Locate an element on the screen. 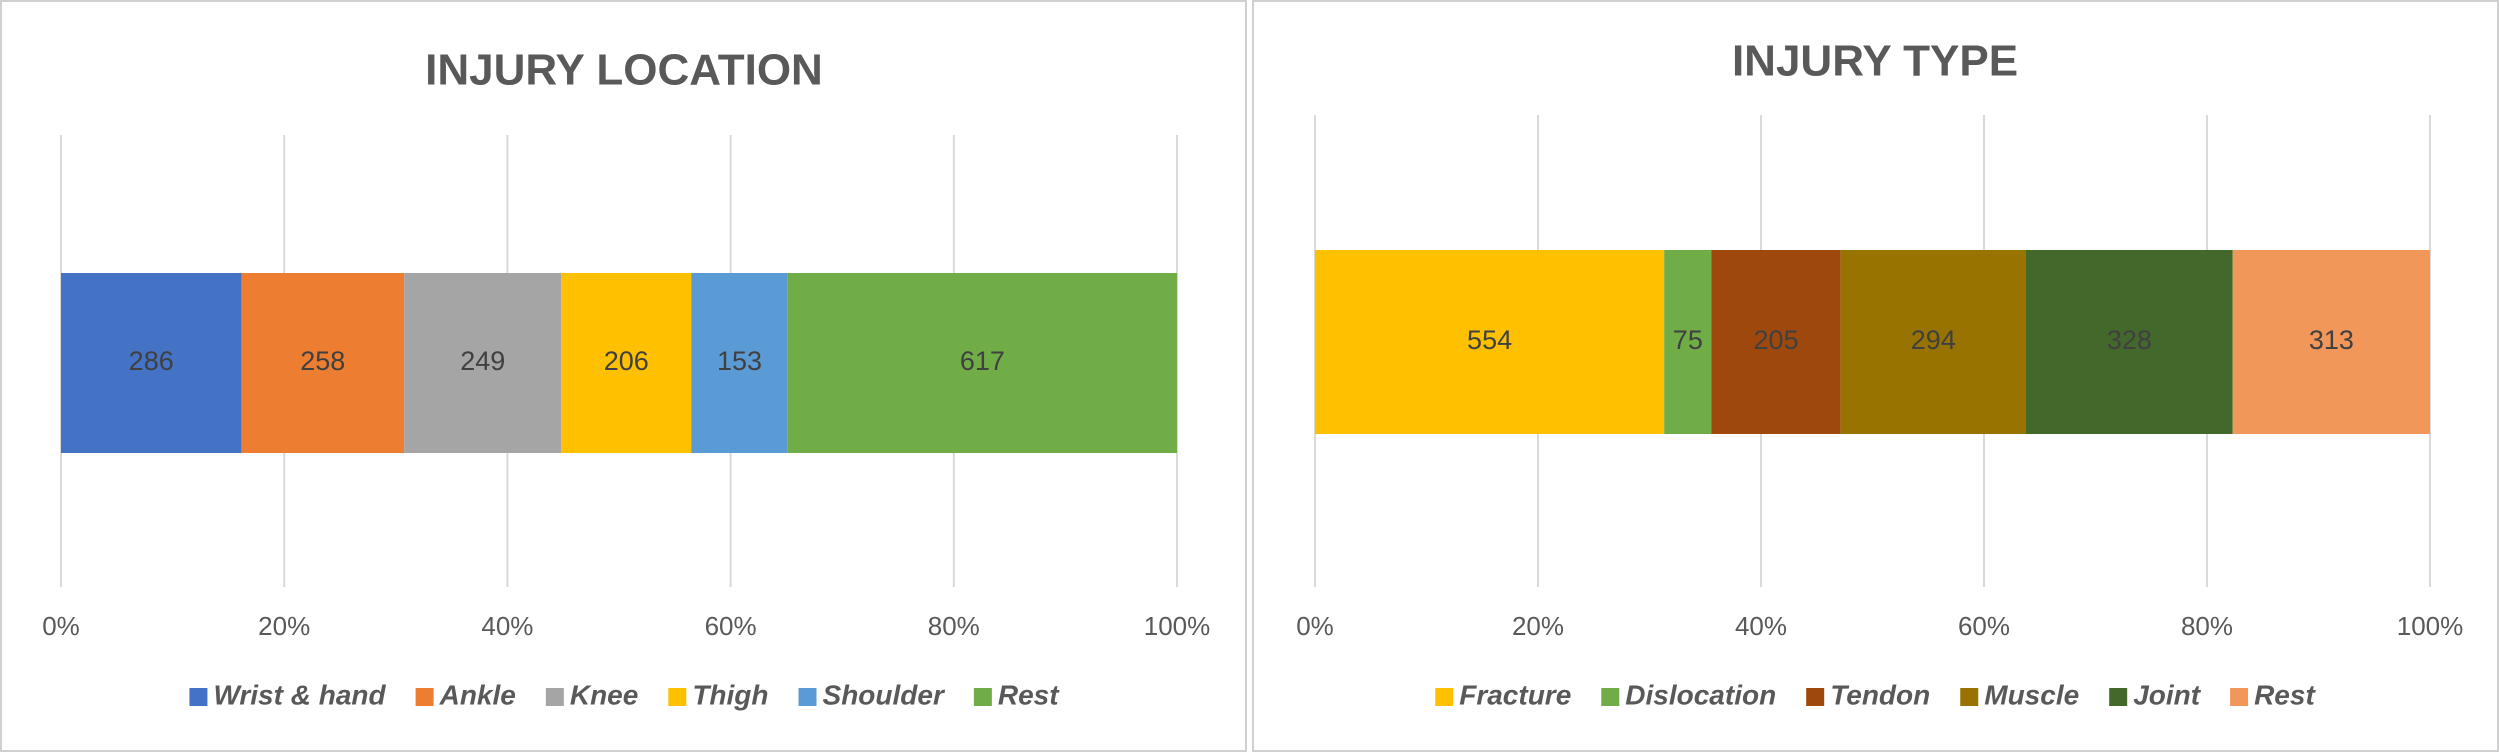  legend: Fracture Dislocation Tendon Muscle Joint Rest is located at coordinates (1875, 694).